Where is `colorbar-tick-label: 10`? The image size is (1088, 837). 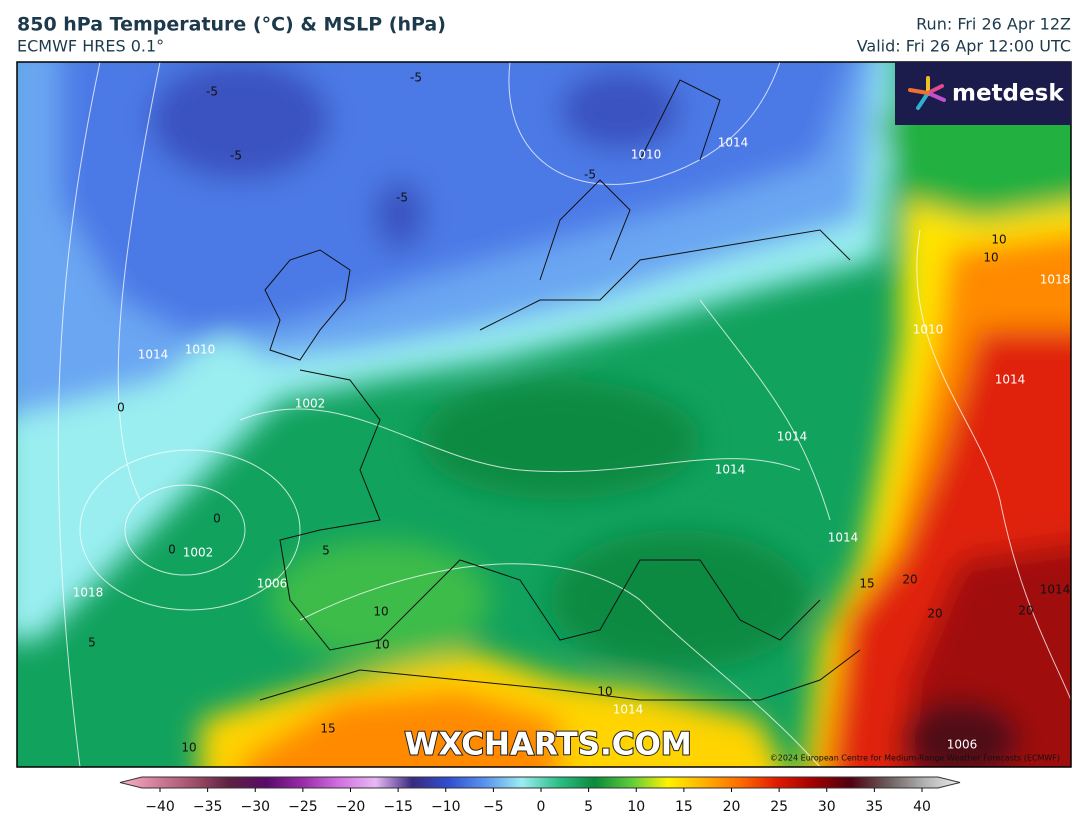
colorbar-tick-label: 10 is located at coordinates (636, 807).